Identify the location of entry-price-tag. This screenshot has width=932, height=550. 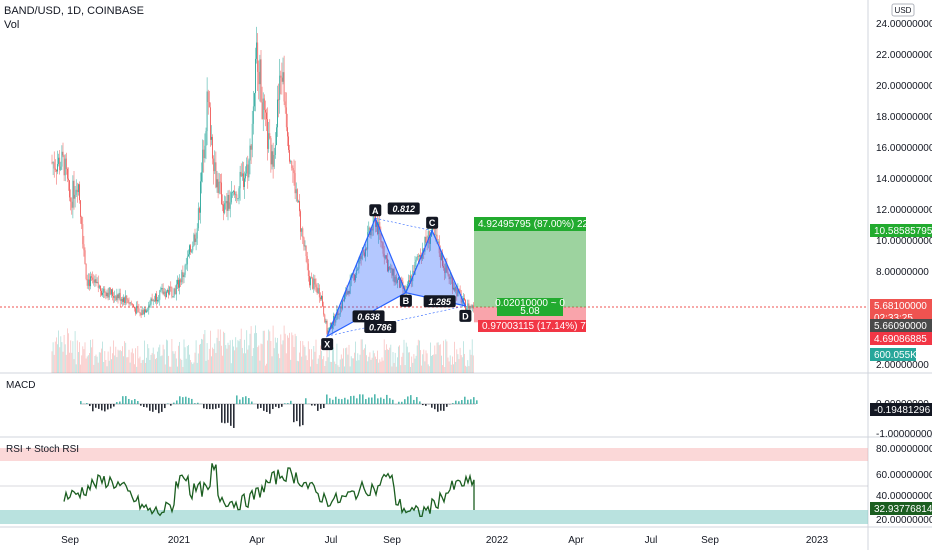
(901, 325).